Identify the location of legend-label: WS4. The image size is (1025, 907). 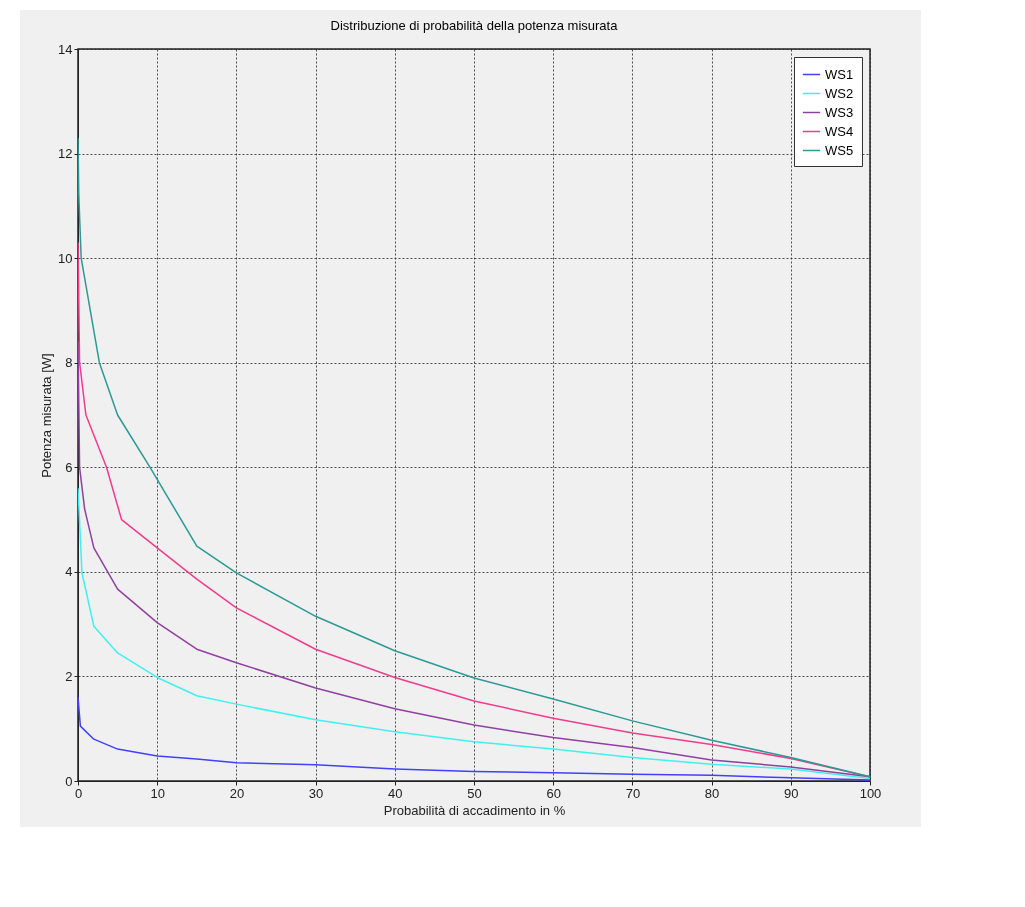
(839, 131).